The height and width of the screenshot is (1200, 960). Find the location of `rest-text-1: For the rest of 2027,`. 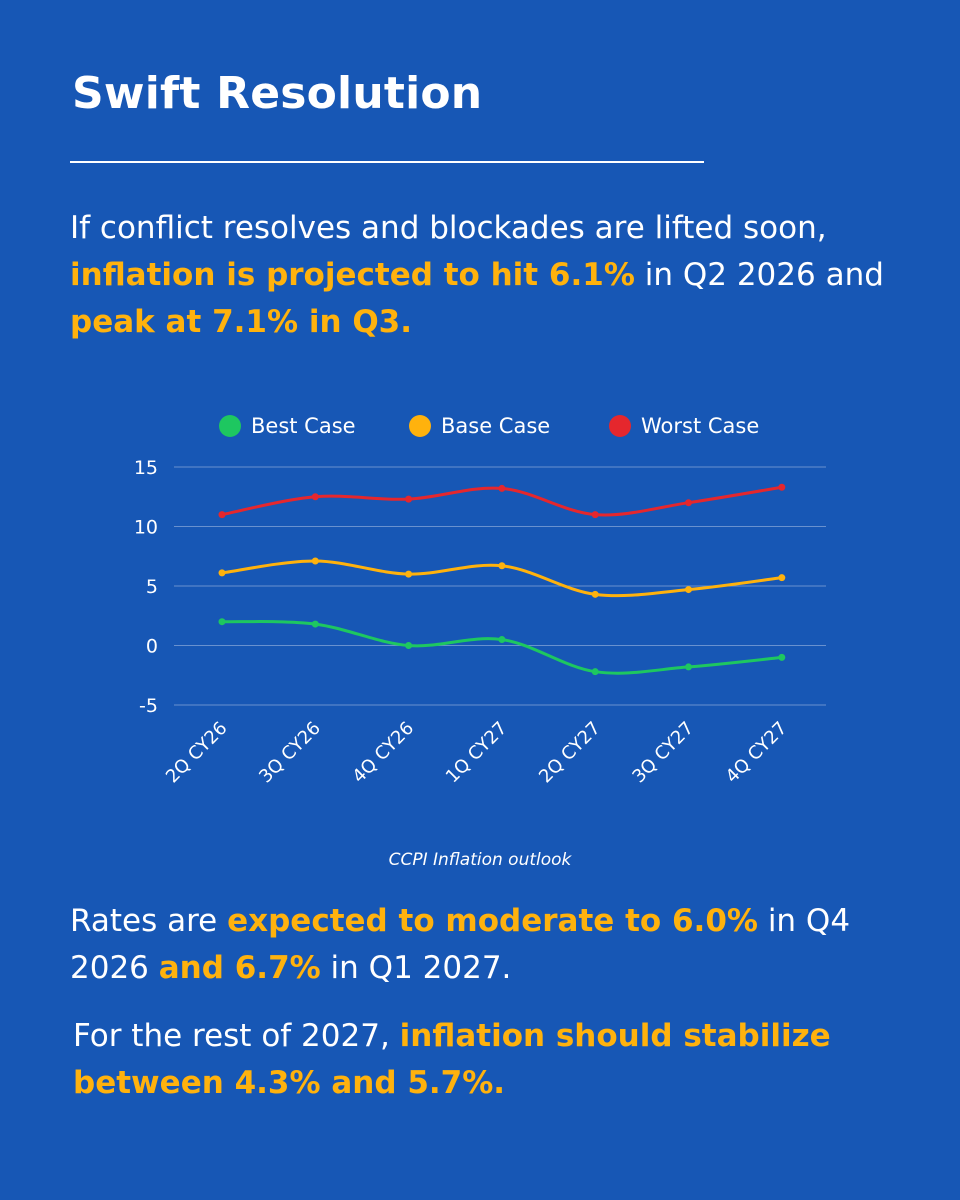

rest-text-1: For the rest of 2027, is located at coordinates (236, 1036).